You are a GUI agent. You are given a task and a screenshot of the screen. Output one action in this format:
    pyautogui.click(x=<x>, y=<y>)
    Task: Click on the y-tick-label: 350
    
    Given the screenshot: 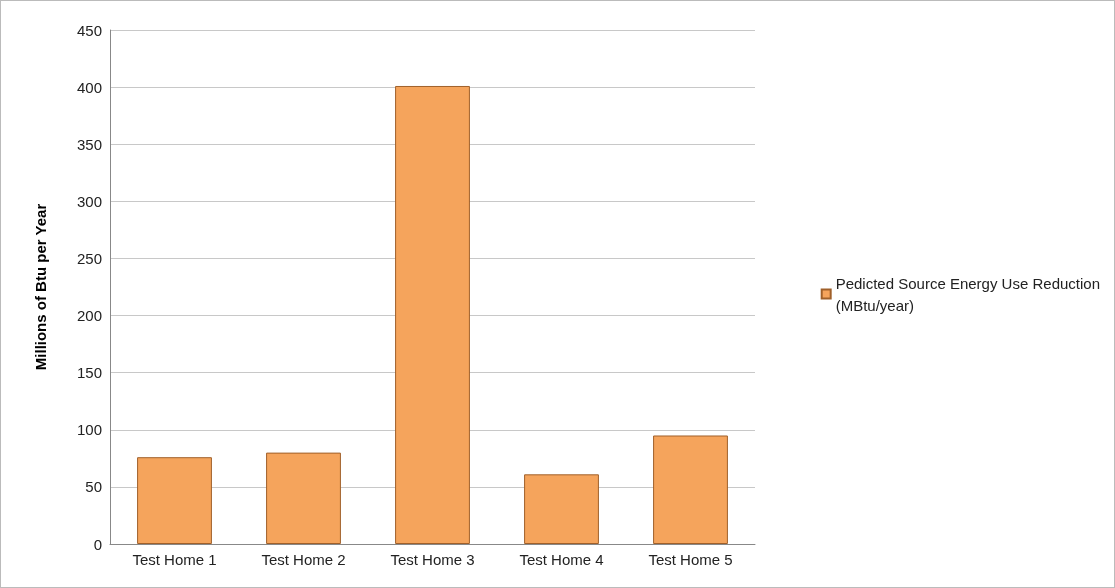 What is the action you would take?
    pyautogui.click(x=89, y=144)
    